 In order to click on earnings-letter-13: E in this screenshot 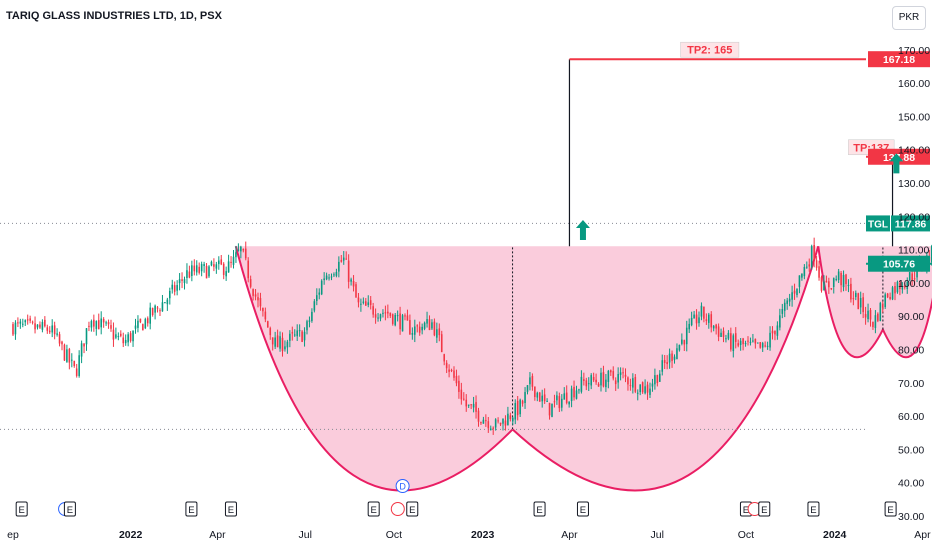, I will do `click(764, 510)`.